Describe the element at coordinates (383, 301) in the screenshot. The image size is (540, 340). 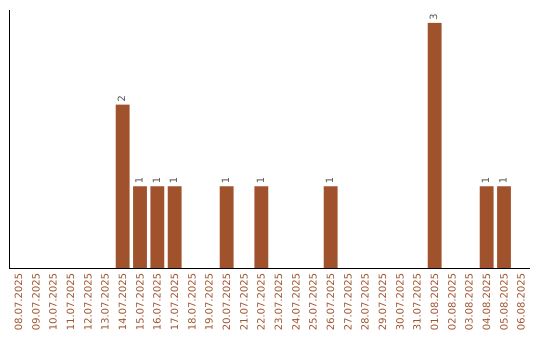
I see `x-tick-label: 29.07.2025` at that location.